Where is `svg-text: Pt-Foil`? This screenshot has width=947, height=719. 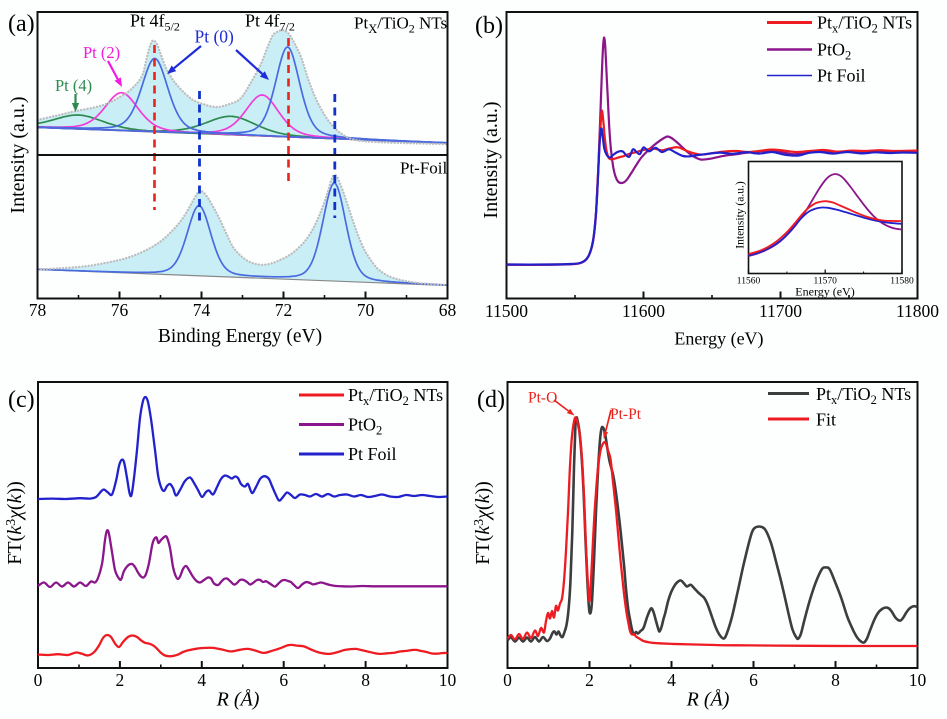 svg-text: Pt-Foil is located at coordinates (424, 168).